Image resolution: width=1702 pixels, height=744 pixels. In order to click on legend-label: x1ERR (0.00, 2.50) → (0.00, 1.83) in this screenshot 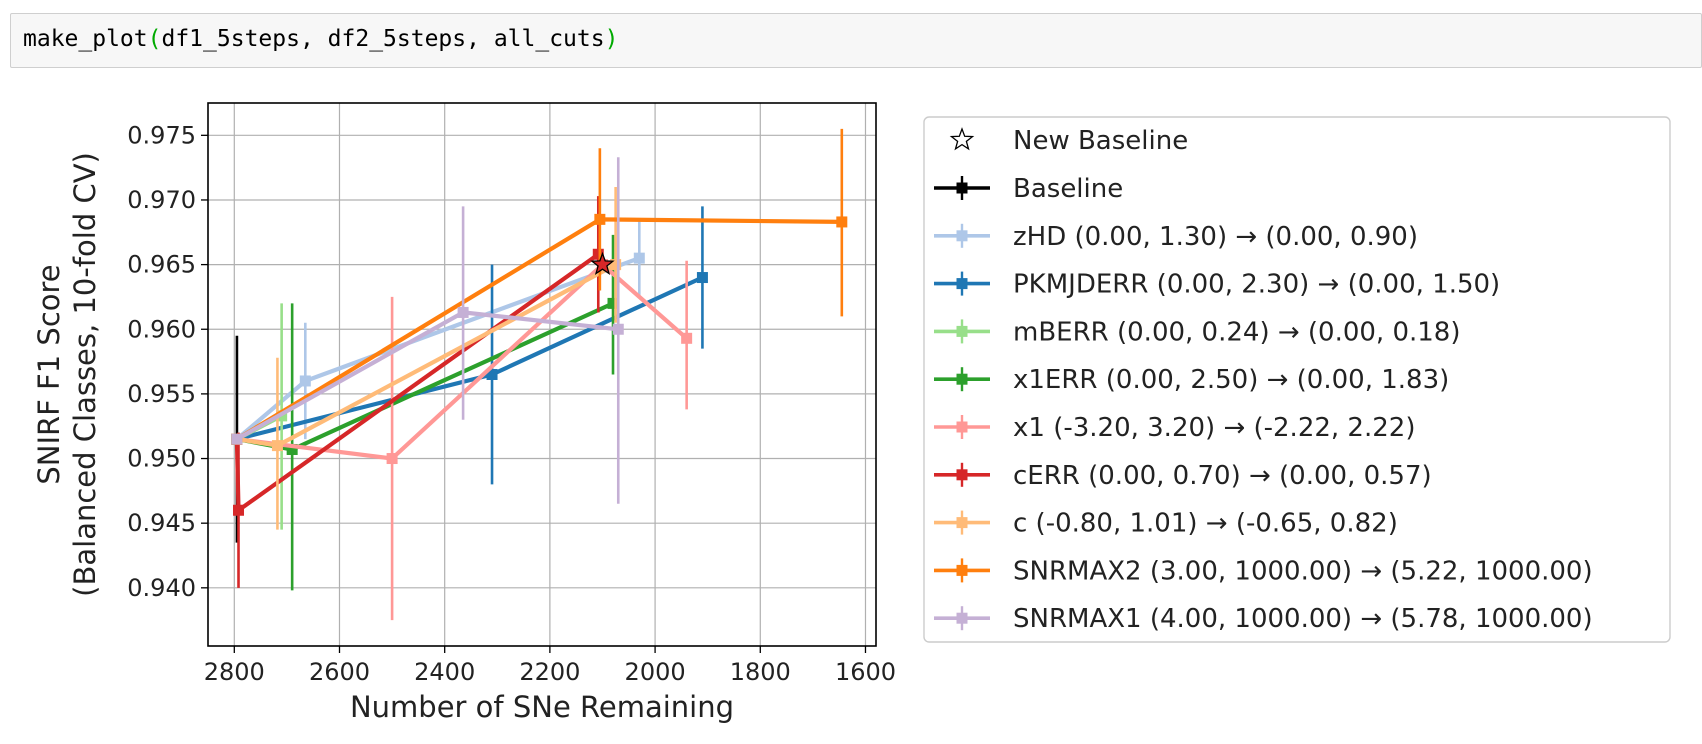, I will do `click(1231, 380)`.